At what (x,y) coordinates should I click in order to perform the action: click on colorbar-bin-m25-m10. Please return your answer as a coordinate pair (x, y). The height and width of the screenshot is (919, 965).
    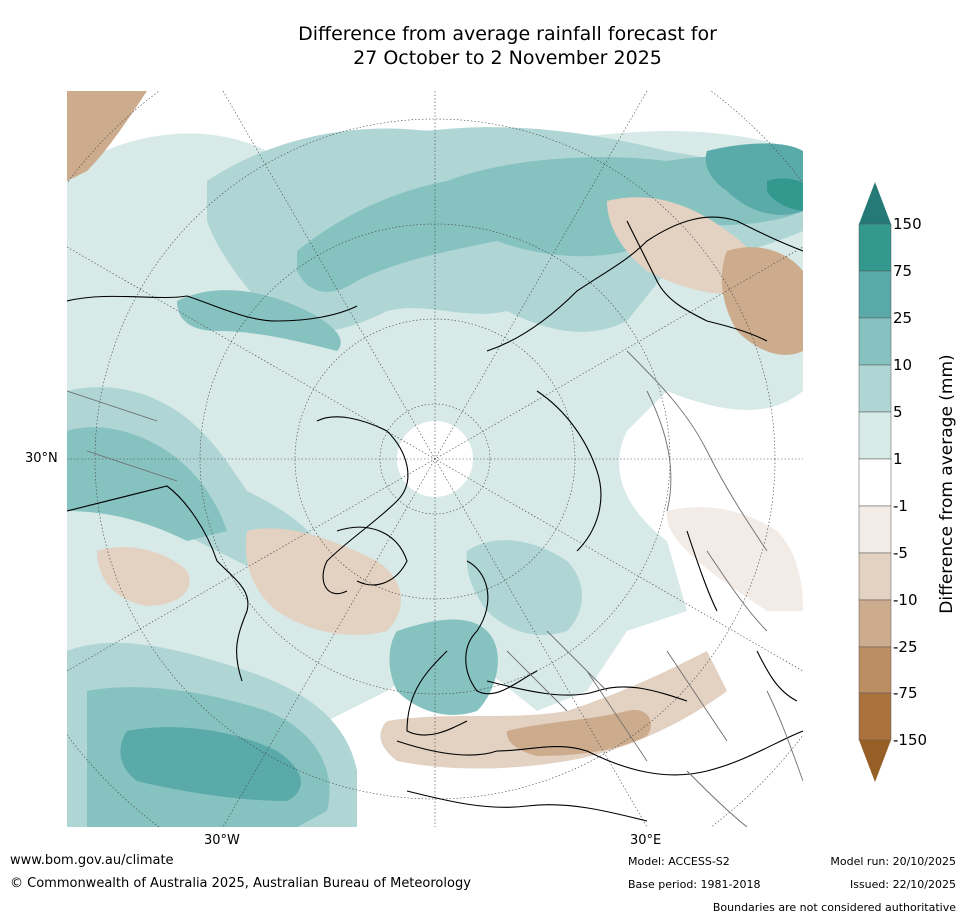
    Looking at the image, I should click on (875, 623).